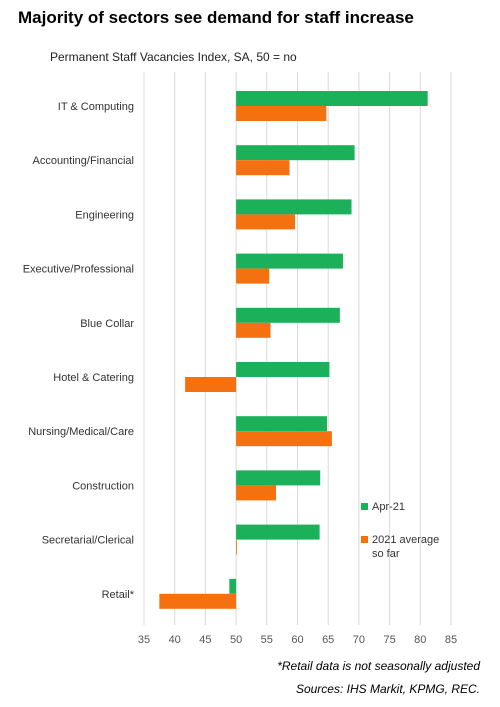  I want to click on category-label: Engineering, so click(104, 215).